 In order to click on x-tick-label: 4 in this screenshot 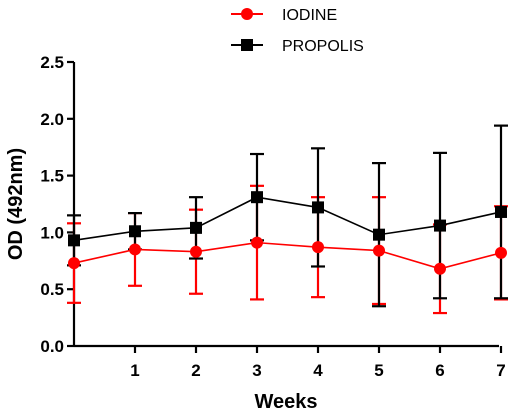, I will do `click(318, 370)`.